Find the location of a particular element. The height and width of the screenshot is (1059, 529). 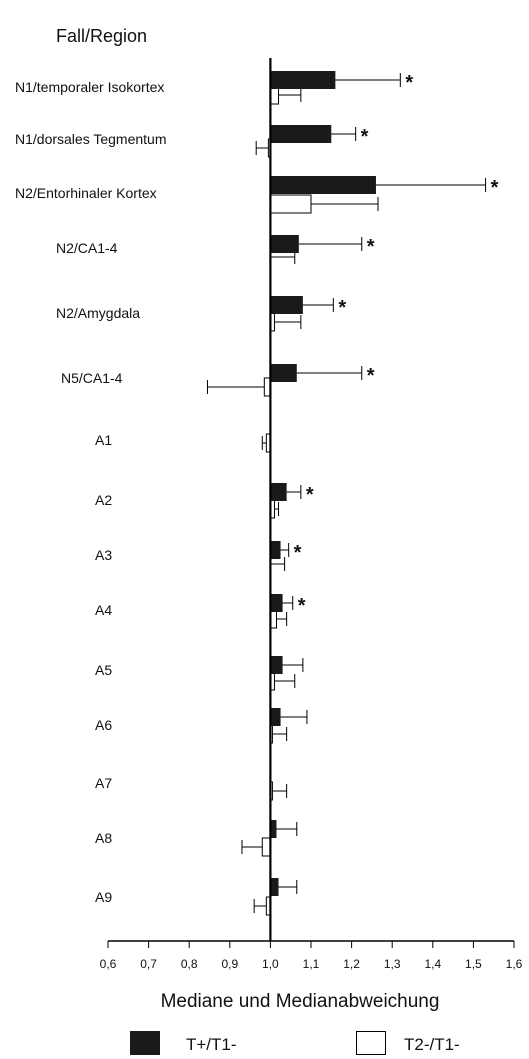

x-axis: 0,6 0,7 0,8 0,9 1,0 1,1 1,2 1,3 1,4 1,5 1,6 is located at coordinates (311, 955).